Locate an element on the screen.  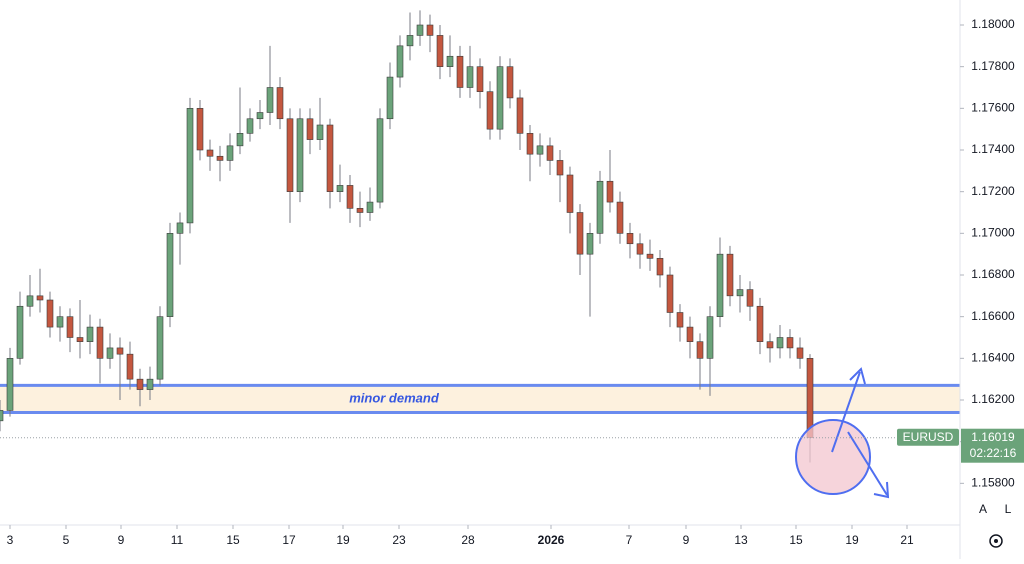
zone-layer: minor demand is located at coordinates (480, 398).